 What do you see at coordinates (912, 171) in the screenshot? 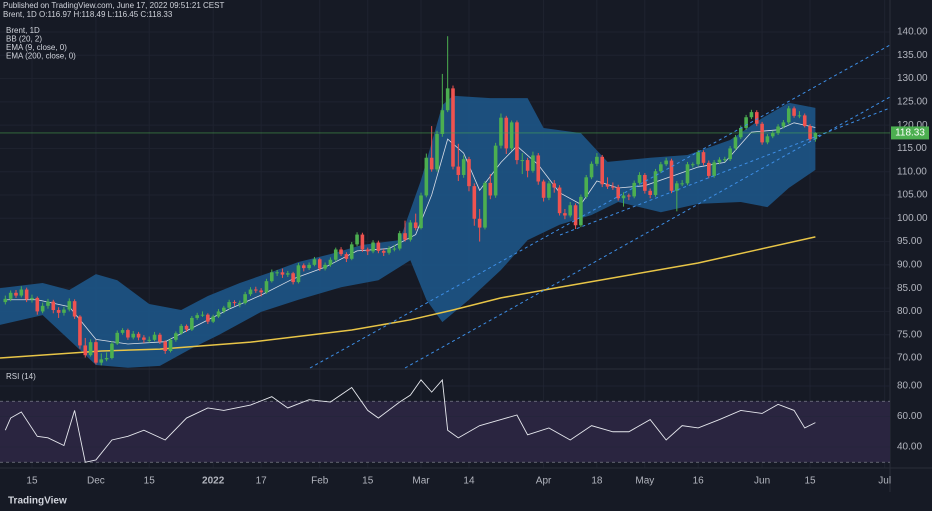
I see `y-tick-label: 110.00` at bounding box center [912, 171].